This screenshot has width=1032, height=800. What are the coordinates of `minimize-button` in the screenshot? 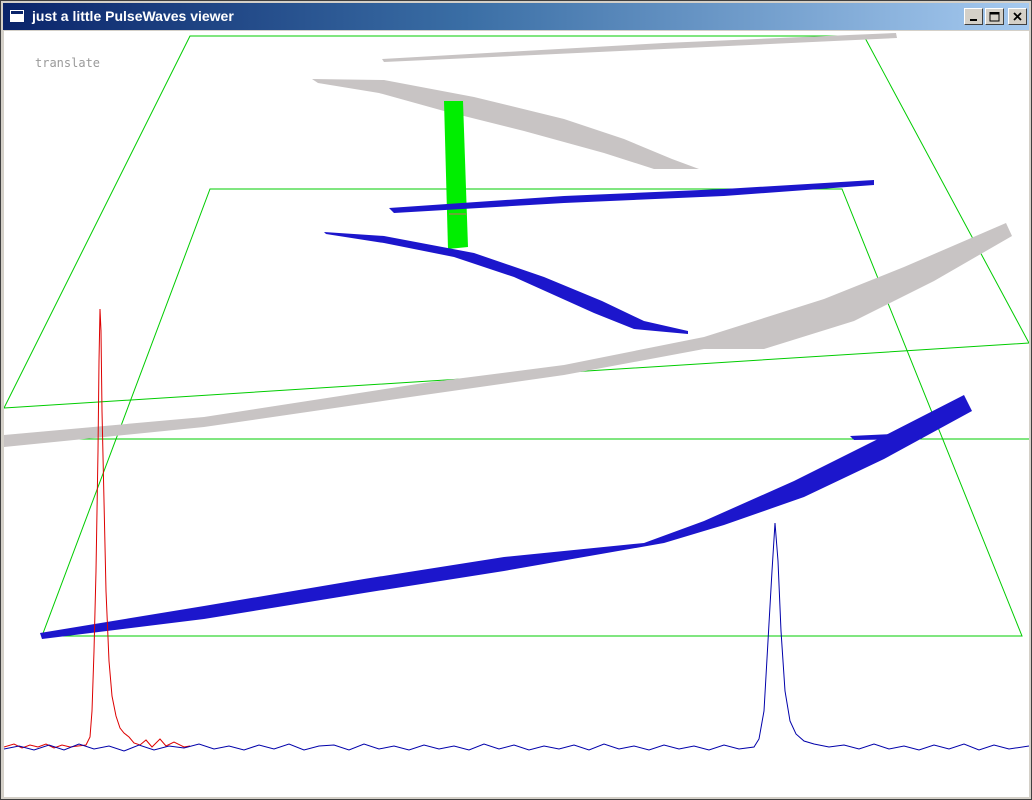 It's located at (973, 16).